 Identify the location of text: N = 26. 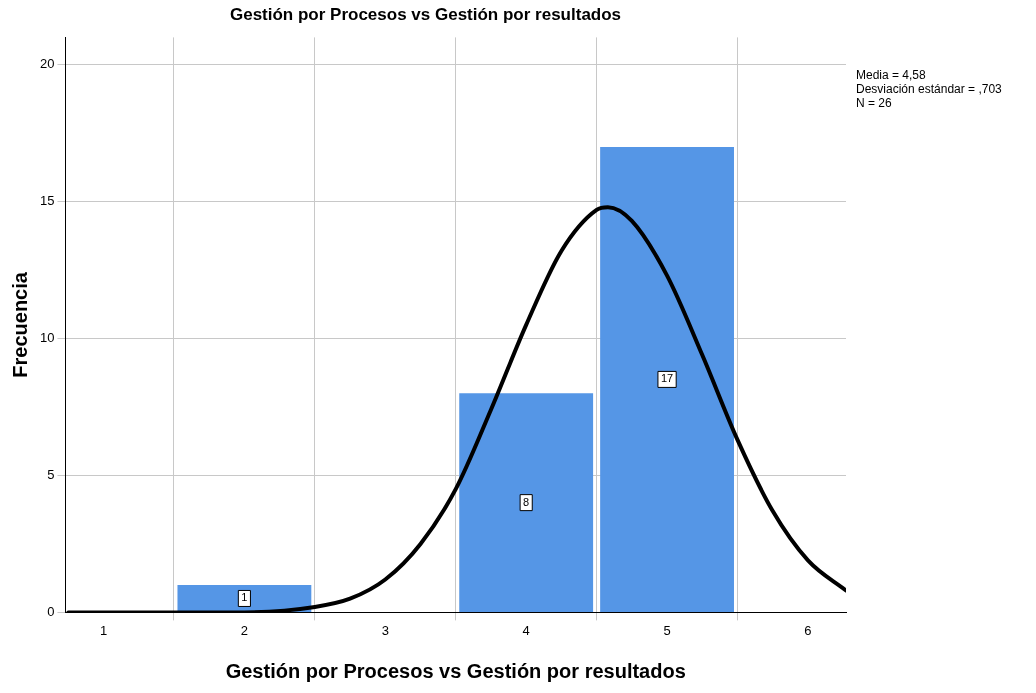
(874, 103).